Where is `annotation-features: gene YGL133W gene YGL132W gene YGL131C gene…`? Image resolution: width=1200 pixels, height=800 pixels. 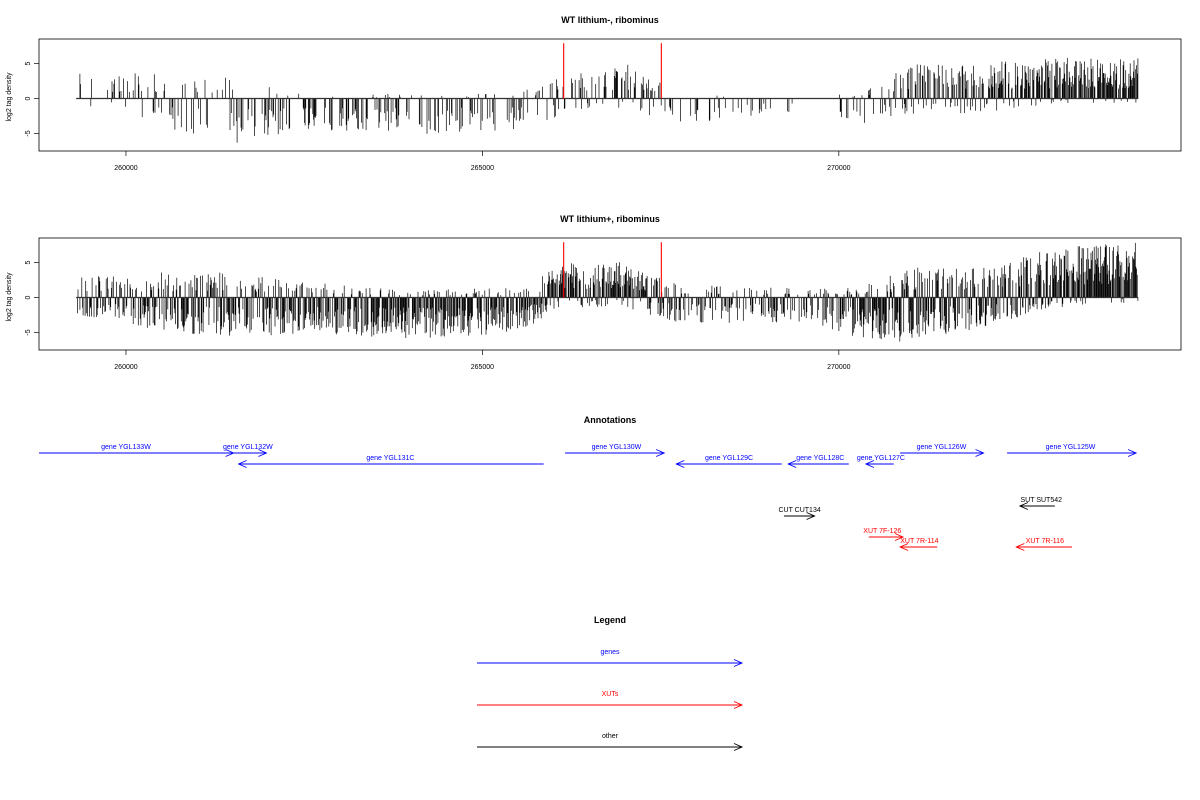 annotation-features: gene YGL133W gene YGL132W gene YGL131C gene… is located at coordinates (588, 497).